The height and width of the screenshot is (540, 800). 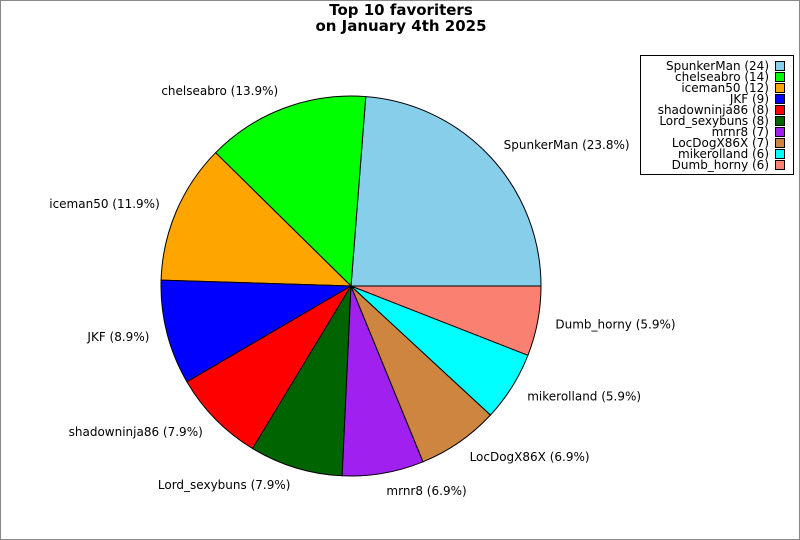 What do you see at coordinates (301, 381) in the screenshot?
I see `pie-slice-Lord_sexybuns` at bounding box center [301, 381].